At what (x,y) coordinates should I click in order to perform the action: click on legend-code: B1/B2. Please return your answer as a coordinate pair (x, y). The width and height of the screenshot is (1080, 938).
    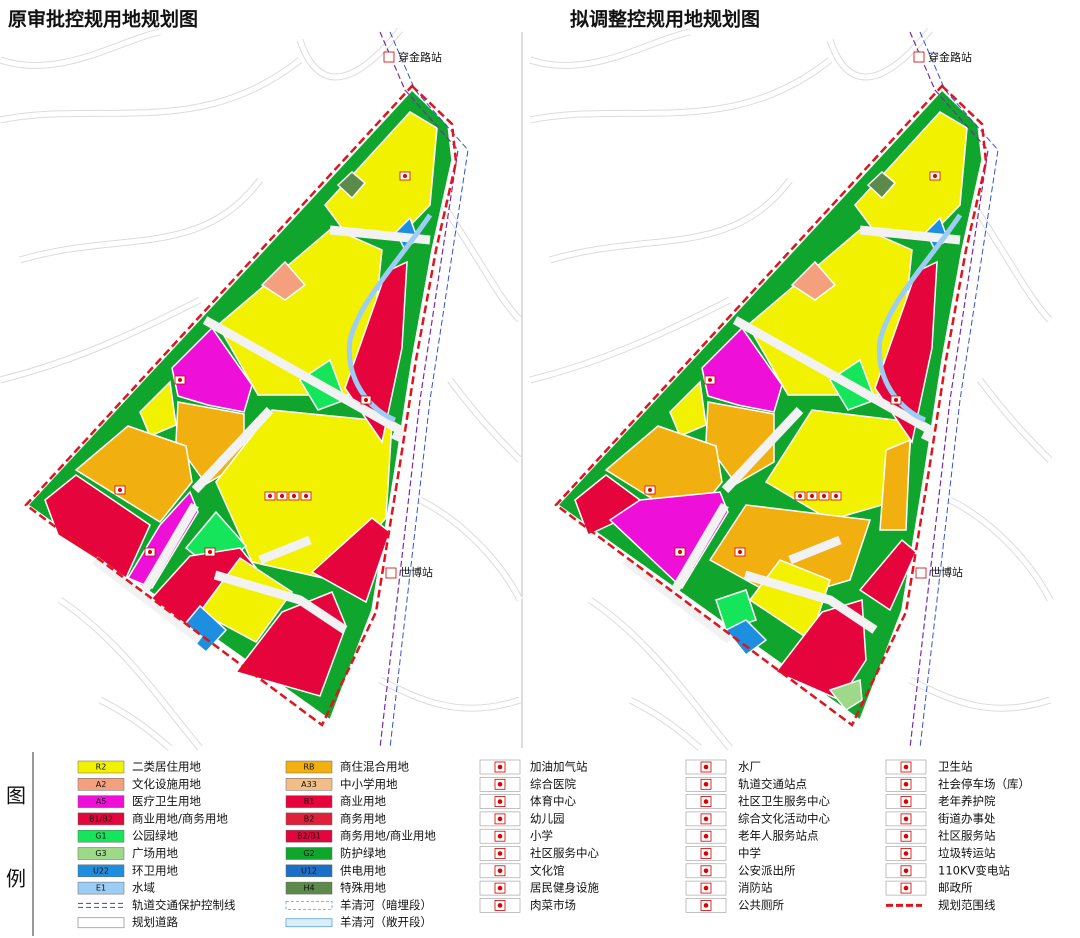
    Looking at the image, I should click on (101, 818).